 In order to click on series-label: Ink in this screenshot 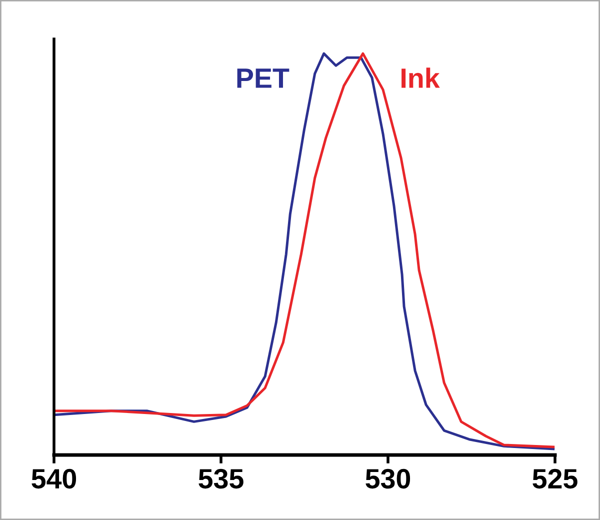, I will do `click(421, 78)`.